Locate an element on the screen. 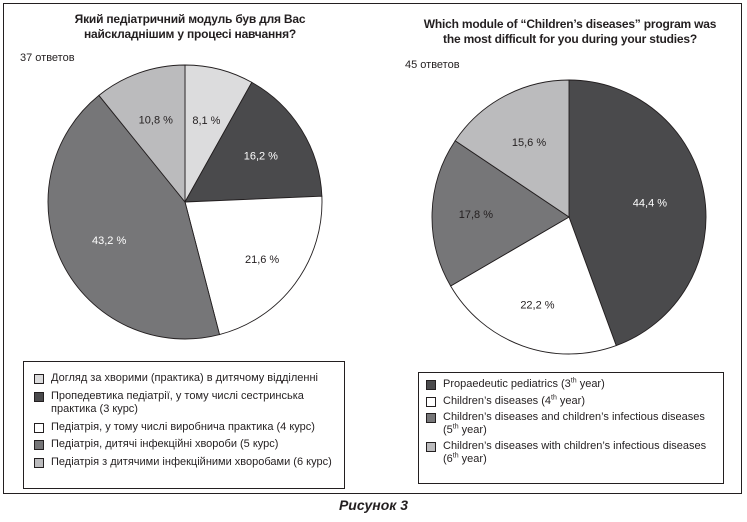 Image resolution: width=747 pixels, height=522 pixels. slice-value-label: 43,2 % is located at coordinates (109, 241).